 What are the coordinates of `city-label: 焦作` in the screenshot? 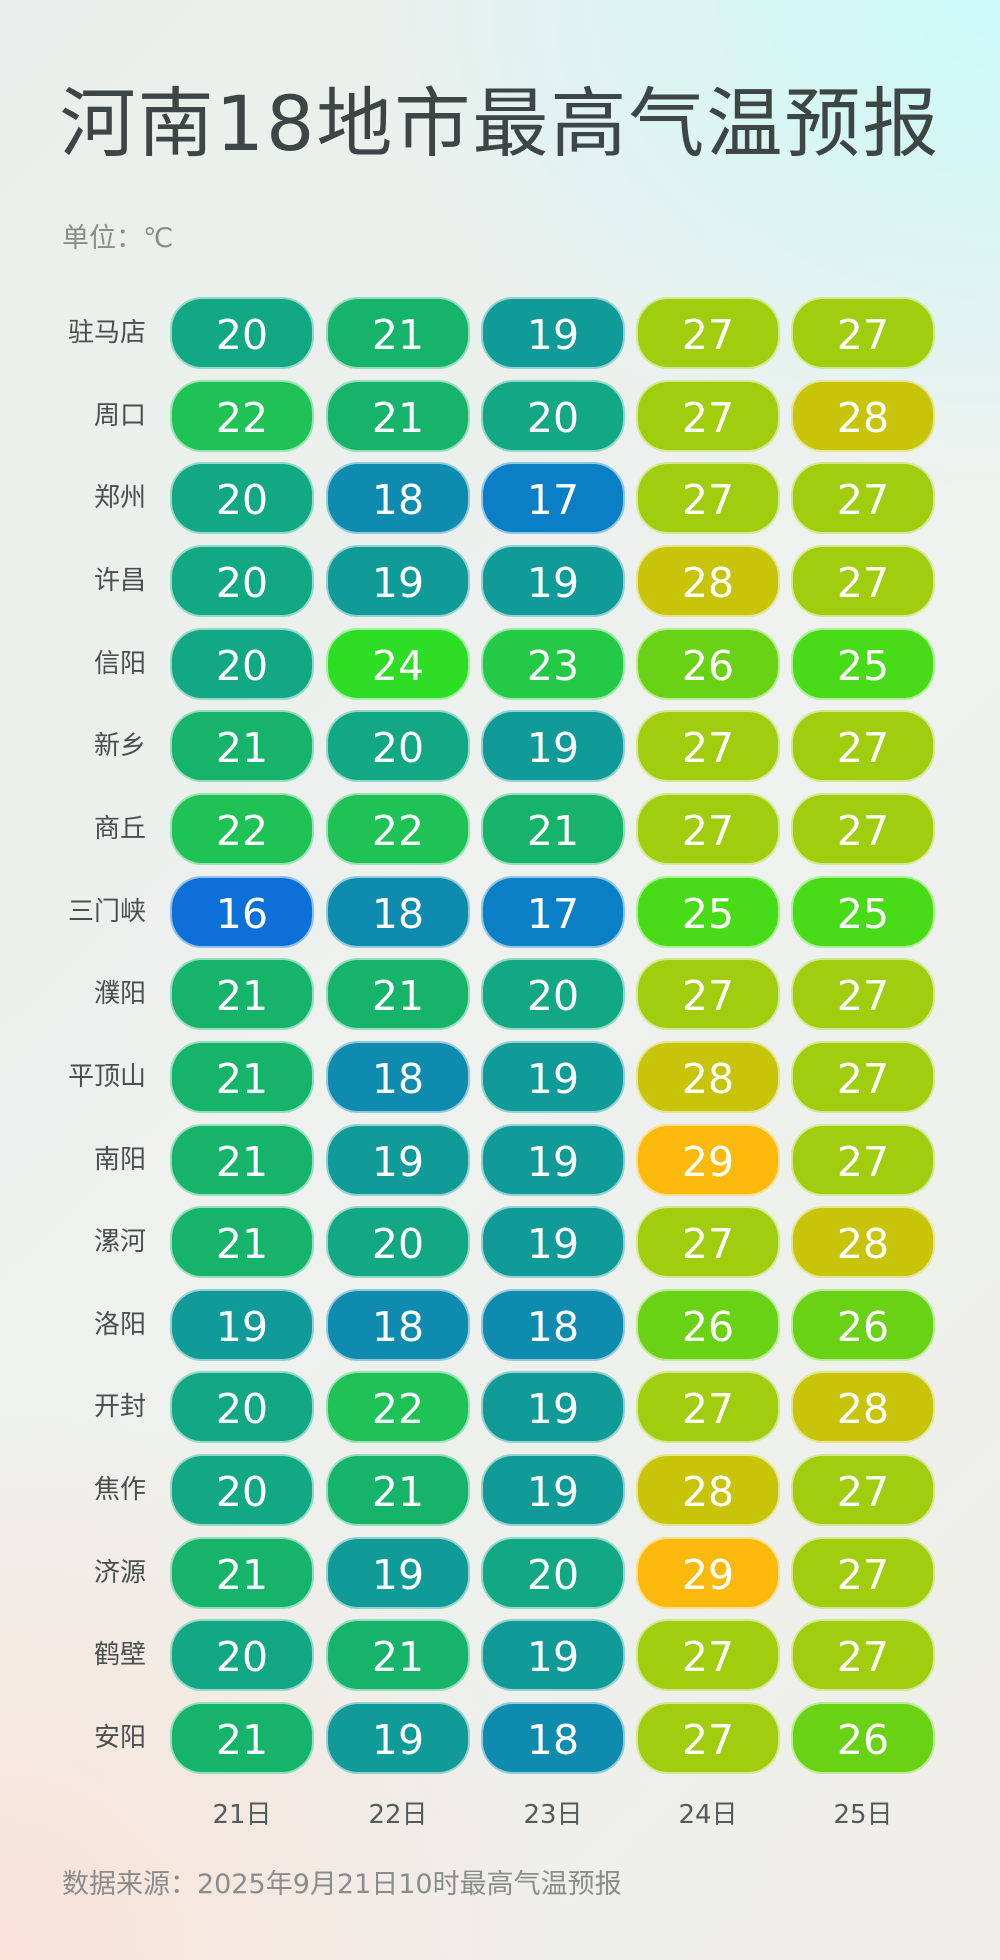 It's located at (119, 1490).